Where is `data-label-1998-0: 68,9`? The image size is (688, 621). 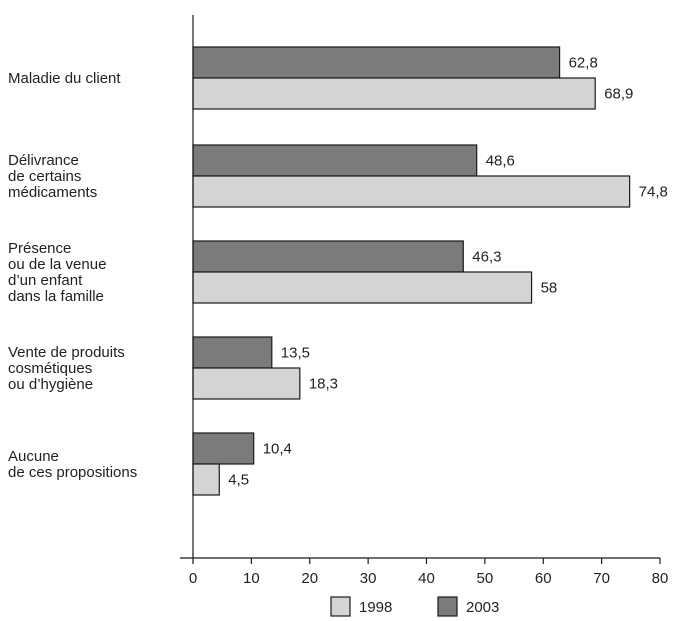
data-label-1998-0: 68,9 is located at coordinates (618, 94).